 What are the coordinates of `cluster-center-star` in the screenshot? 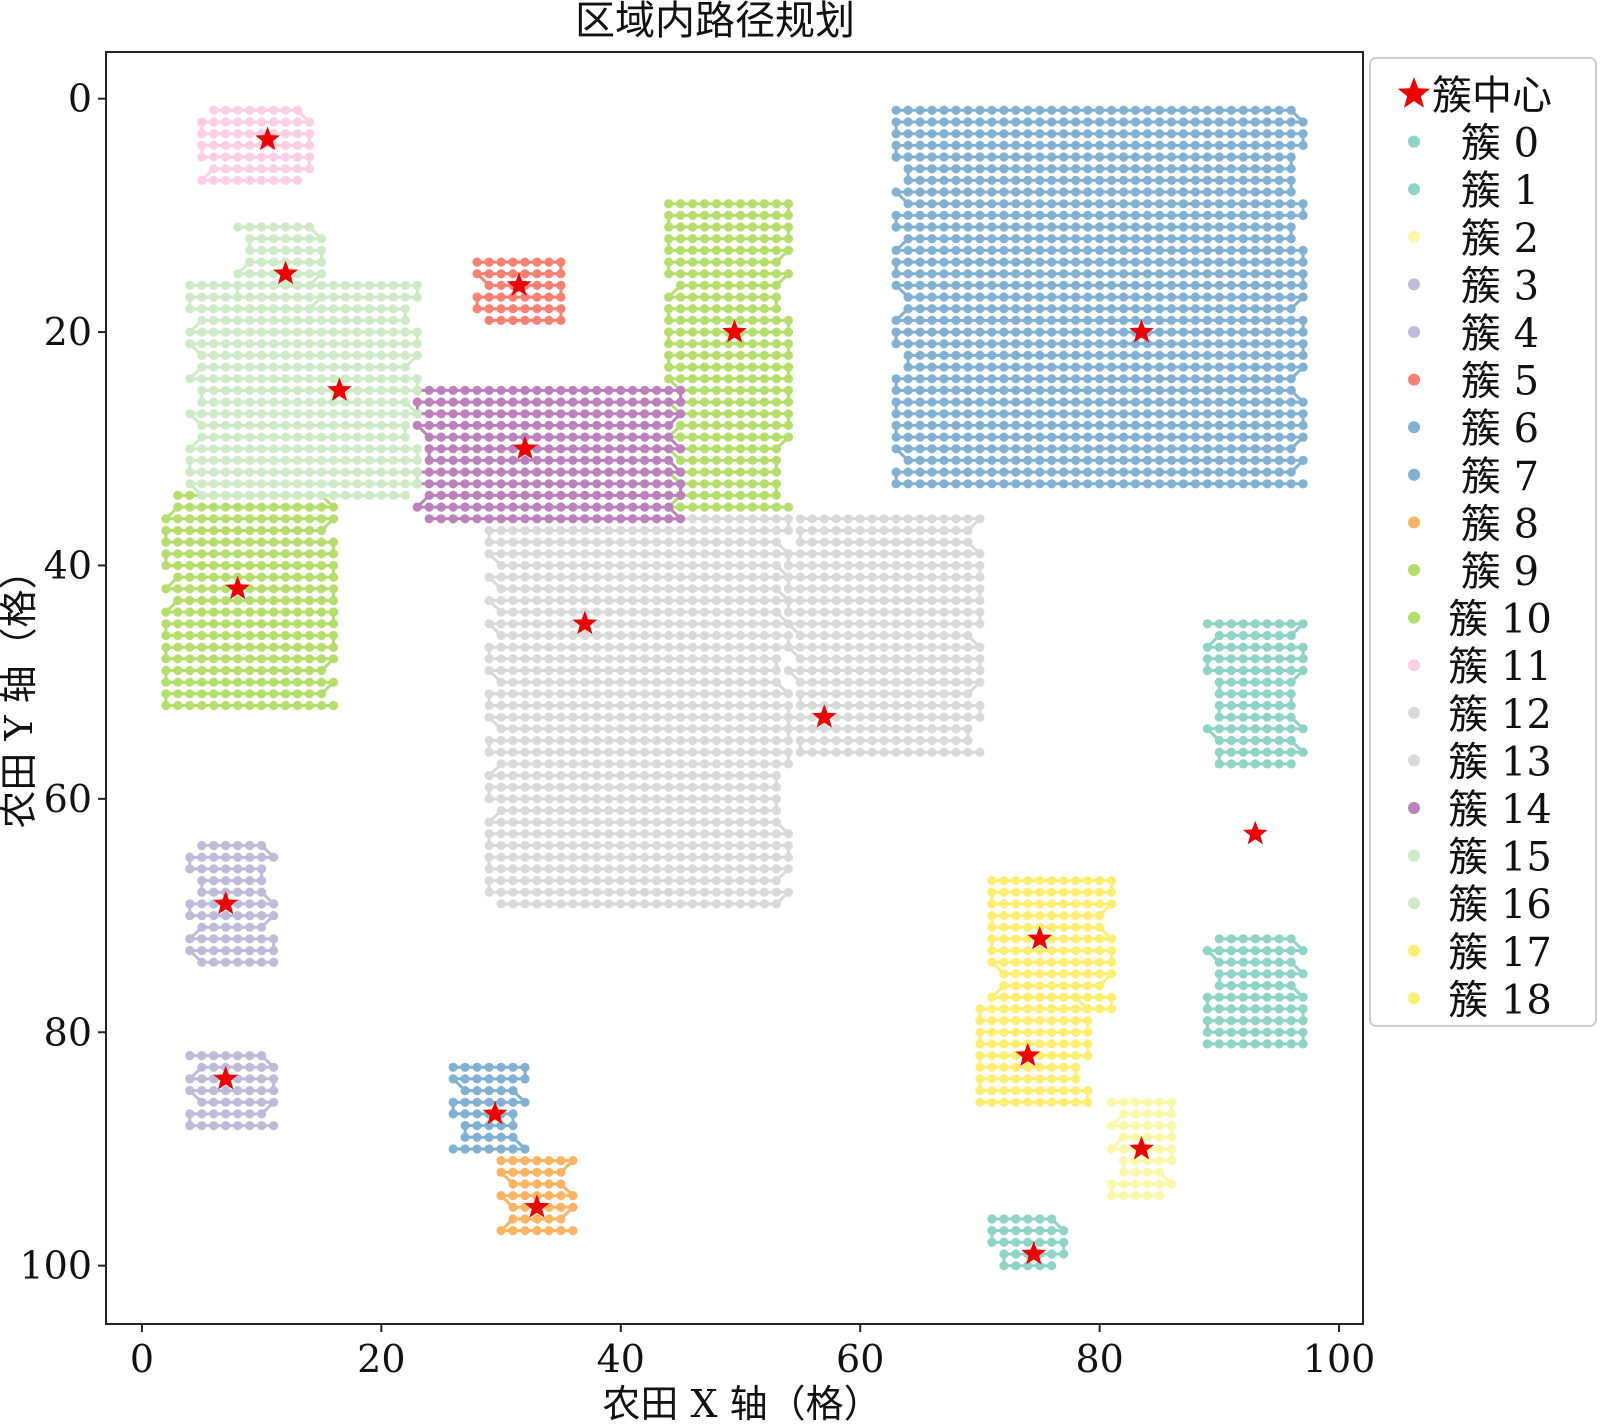 It's located at (519, 284).